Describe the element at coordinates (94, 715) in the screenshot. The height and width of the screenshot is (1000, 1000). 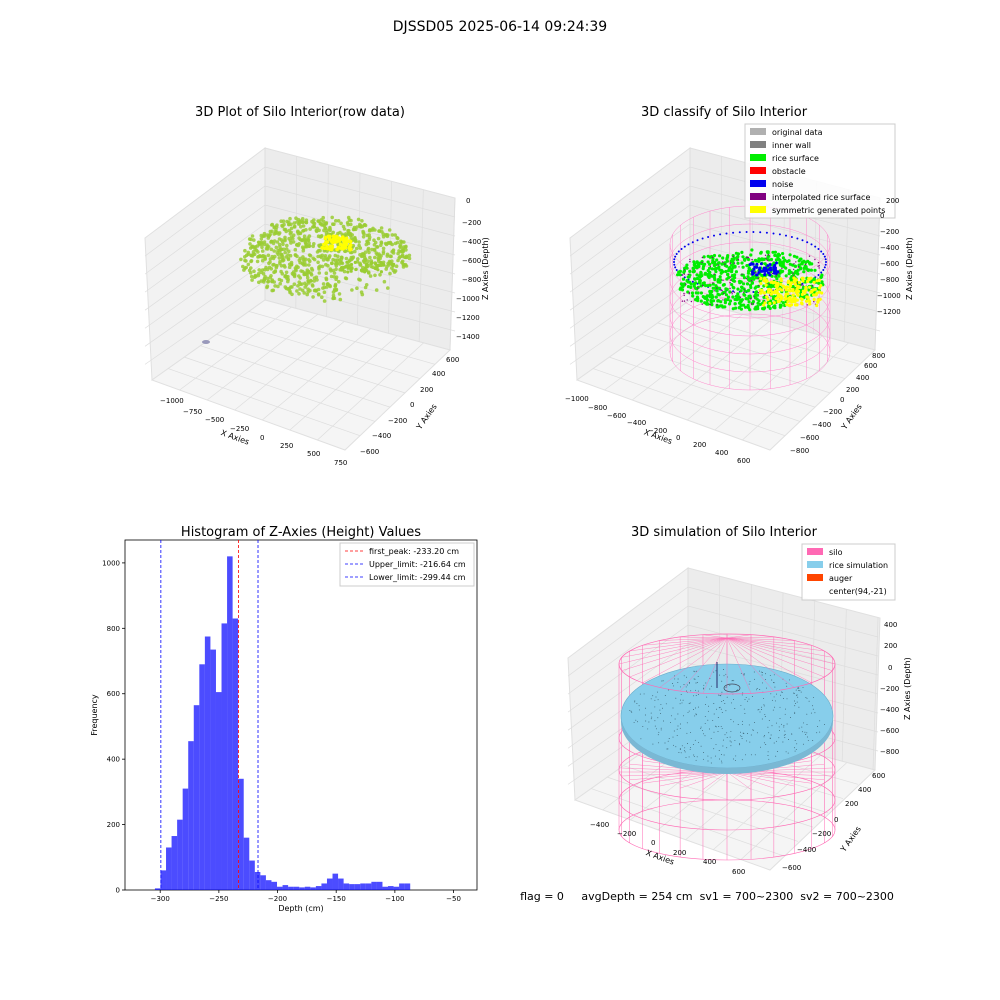
I see `hist-ylabel: Frequency` at that location.